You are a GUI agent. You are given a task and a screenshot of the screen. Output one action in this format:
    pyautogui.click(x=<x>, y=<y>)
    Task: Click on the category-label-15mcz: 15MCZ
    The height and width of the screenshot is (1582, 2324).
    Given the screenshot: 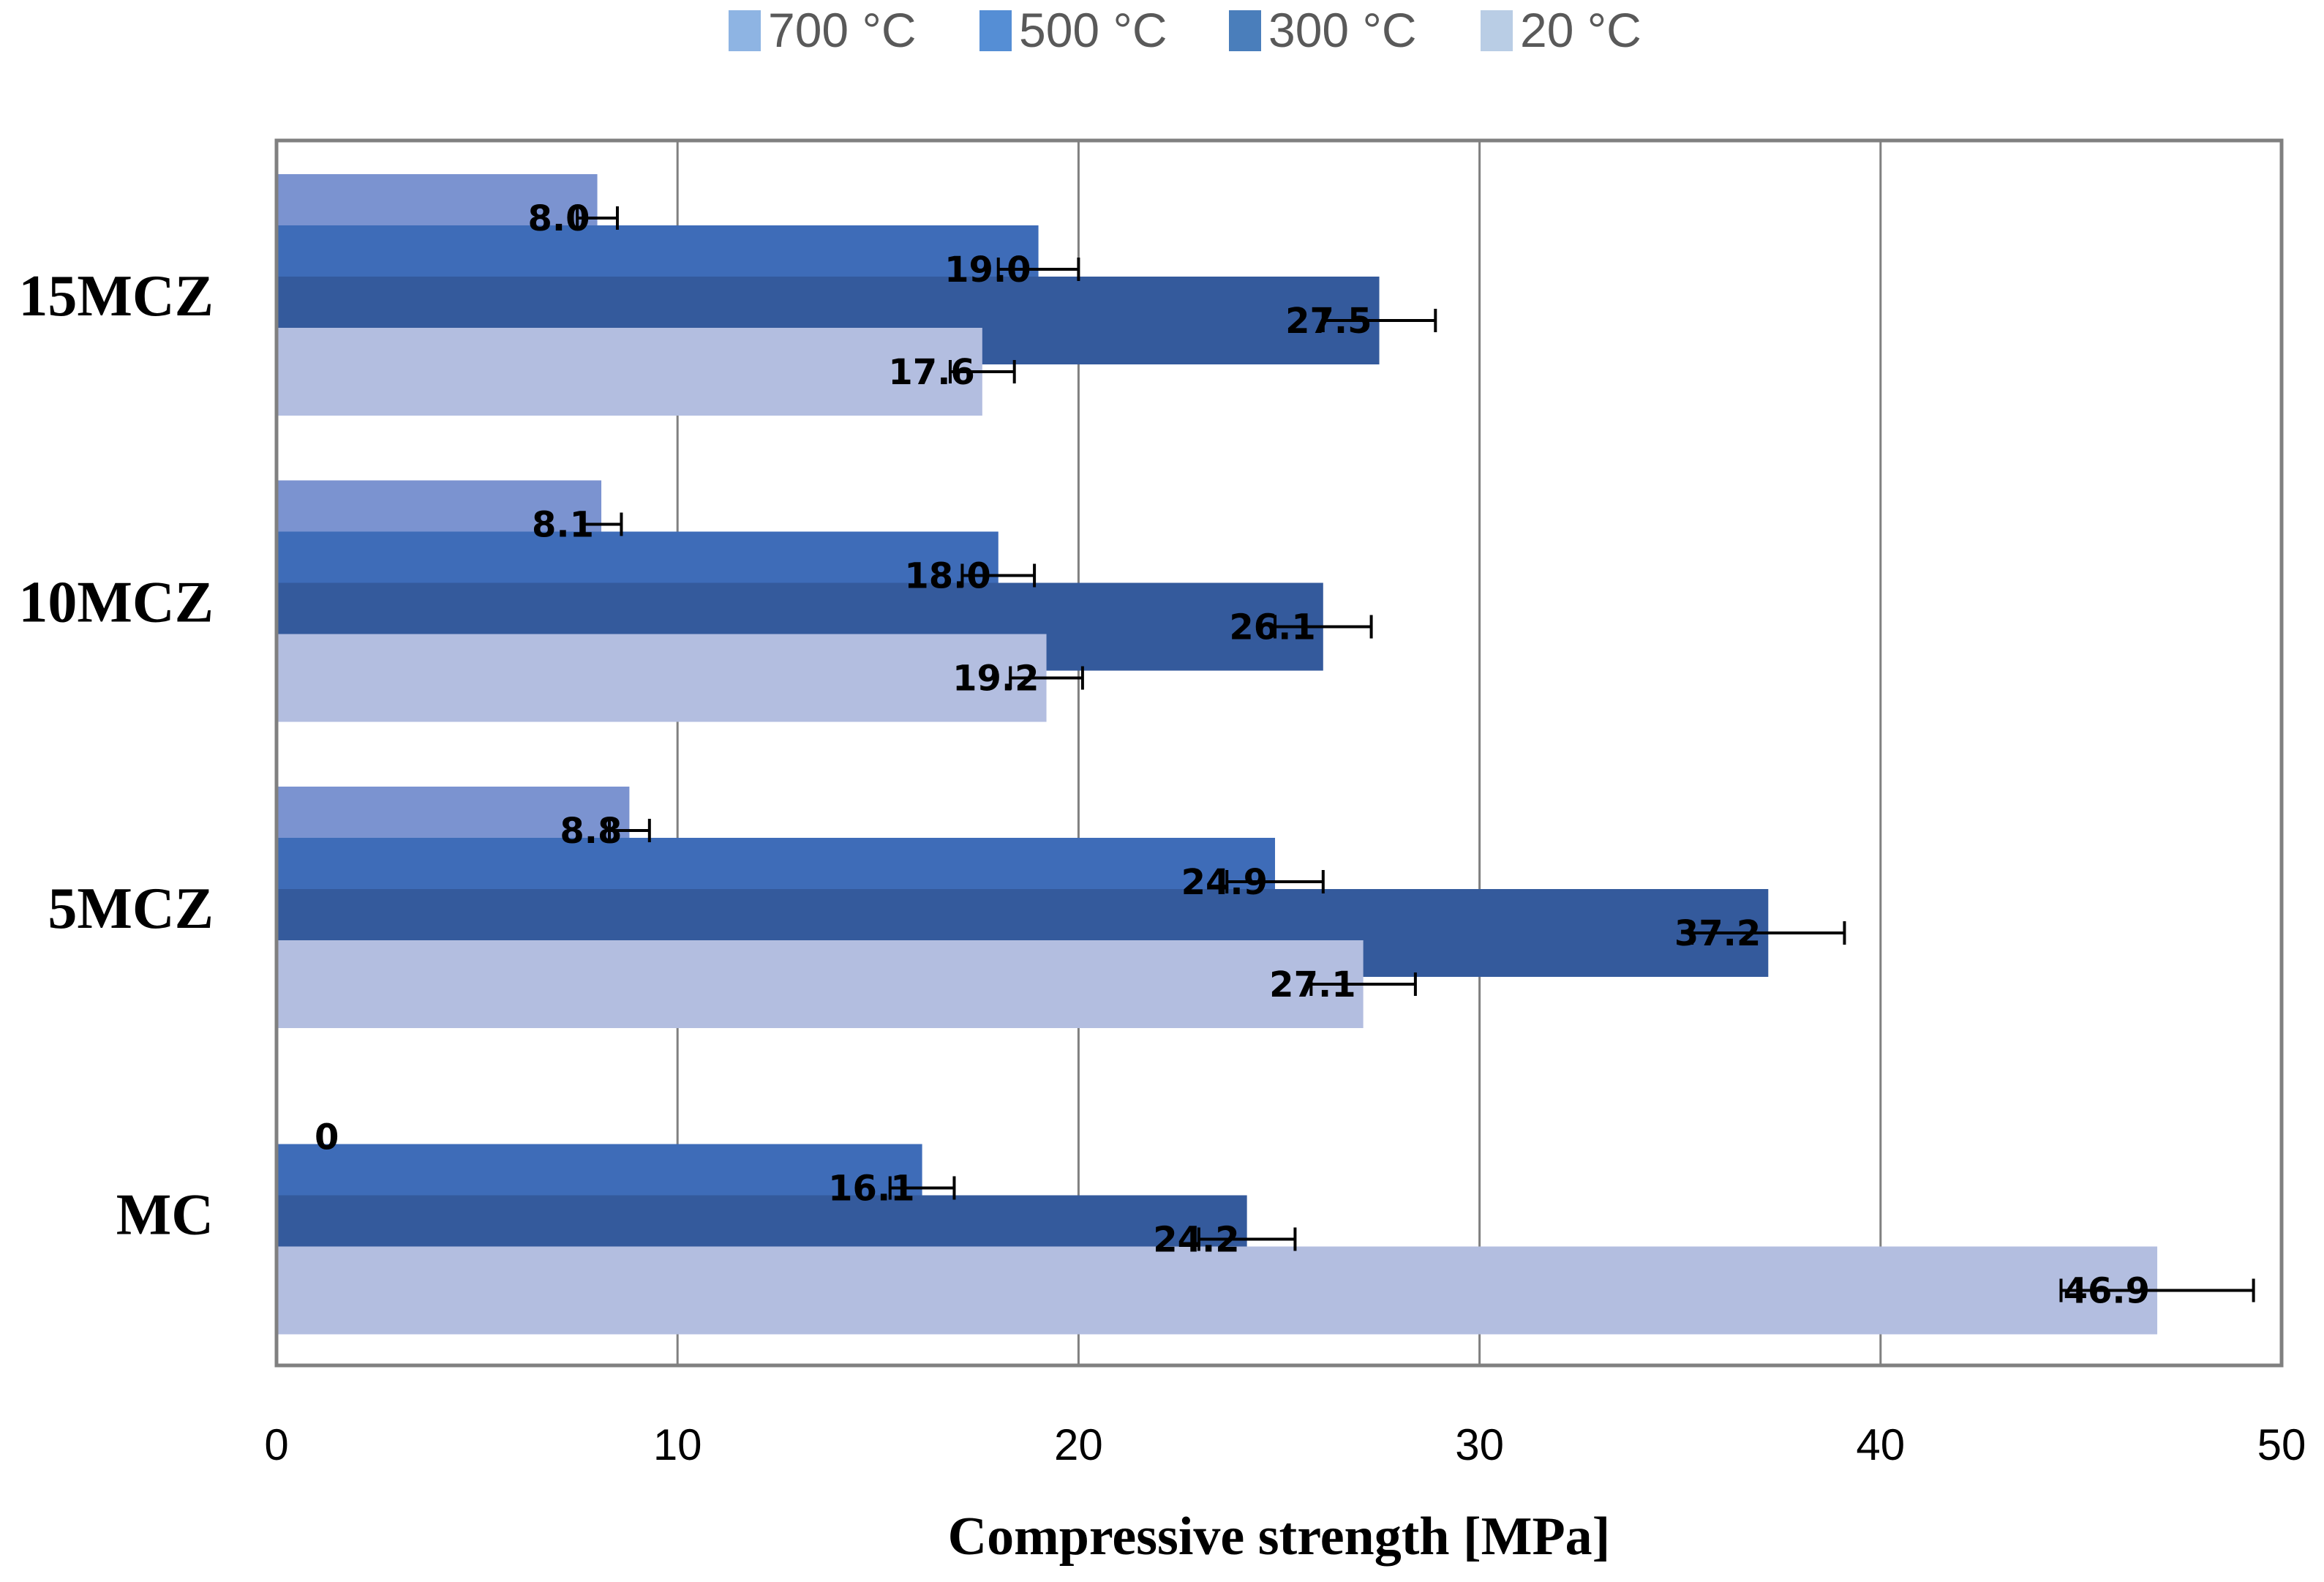 What is the action you would take?
    pyautogui.click(x=116, y=296)
    